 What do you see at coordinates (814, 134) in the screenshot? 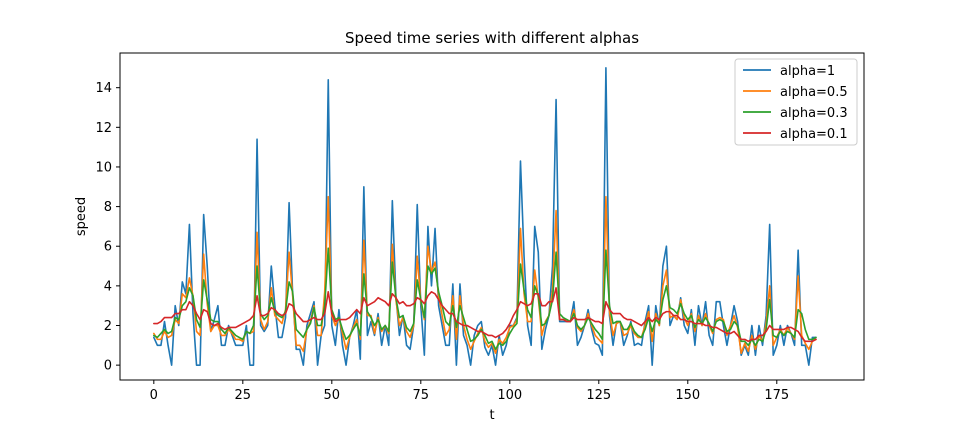
I see `legend-label: alpha=0.1` at bounding box center [814, 134].